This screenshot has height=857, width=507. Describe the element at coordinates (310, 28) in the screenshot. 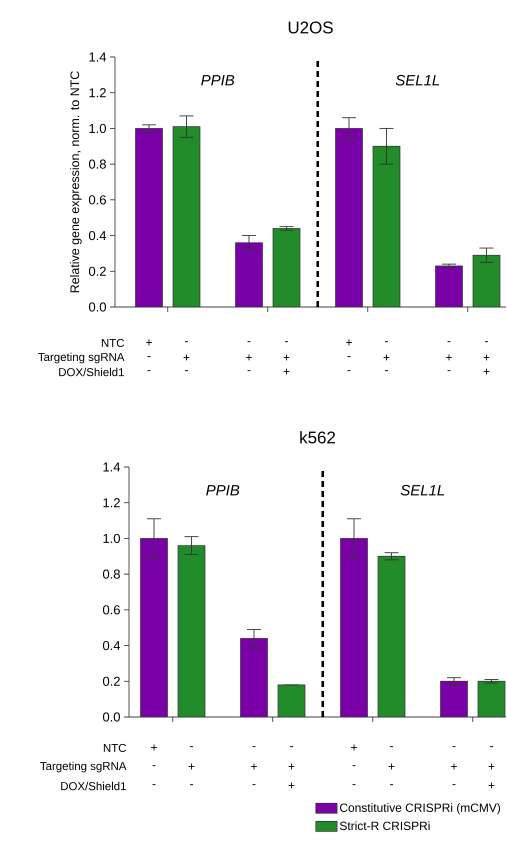

I see `chart-title: U2OS` at that location.